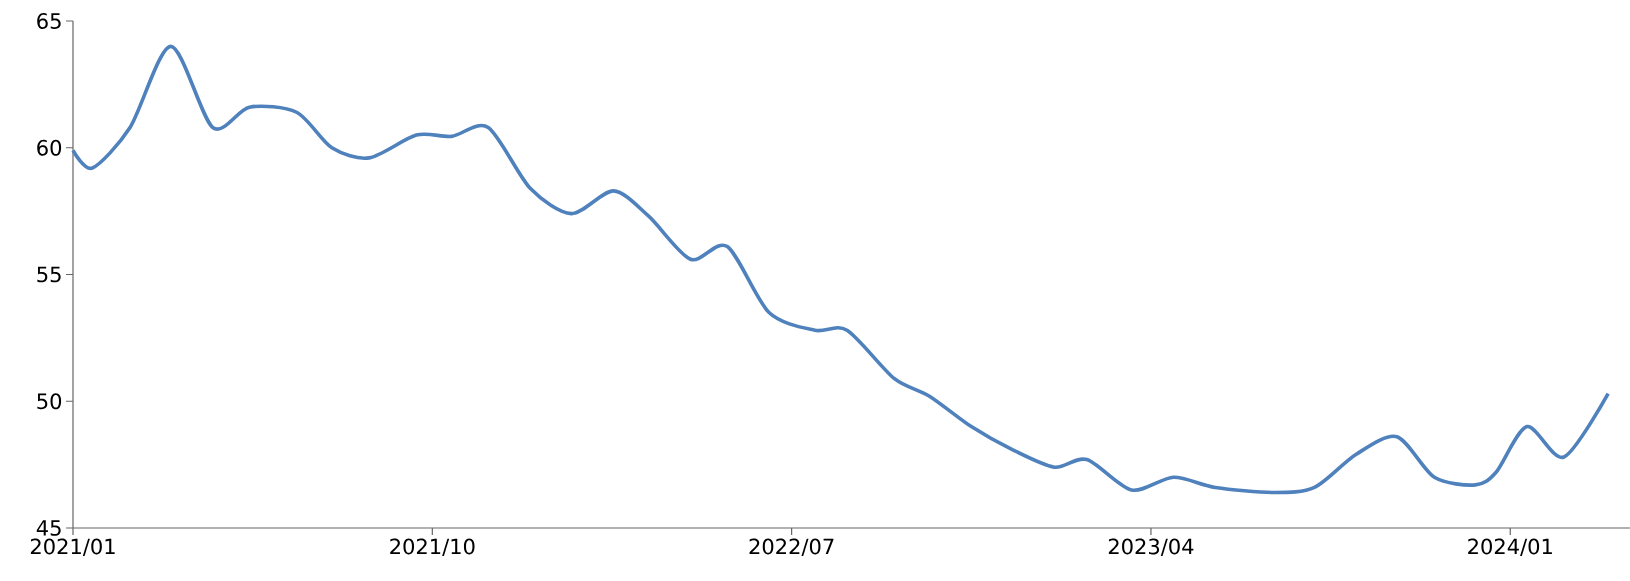 The width and height of the screenshot is (1630, 581). Describe the element at coordinates (1151, 547) in the screenshot. I see `x-tick-label: 2023/04` at that location.